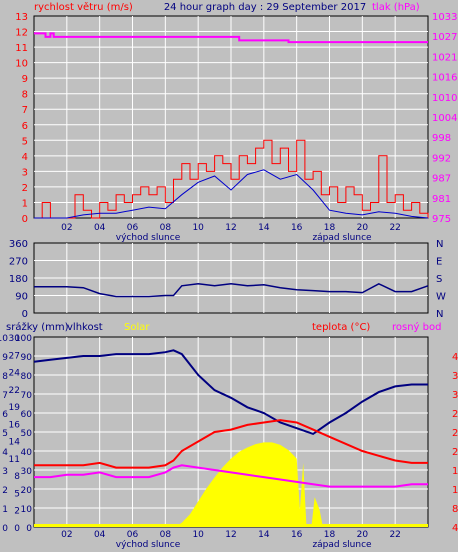 Image resolution: width=458 pixels, height=552 pixels. What do you see at coordinates (27, 358) in the screenshot?
I see `humidity-secondary-tick-9: 90` at bounding box center [27, 358].